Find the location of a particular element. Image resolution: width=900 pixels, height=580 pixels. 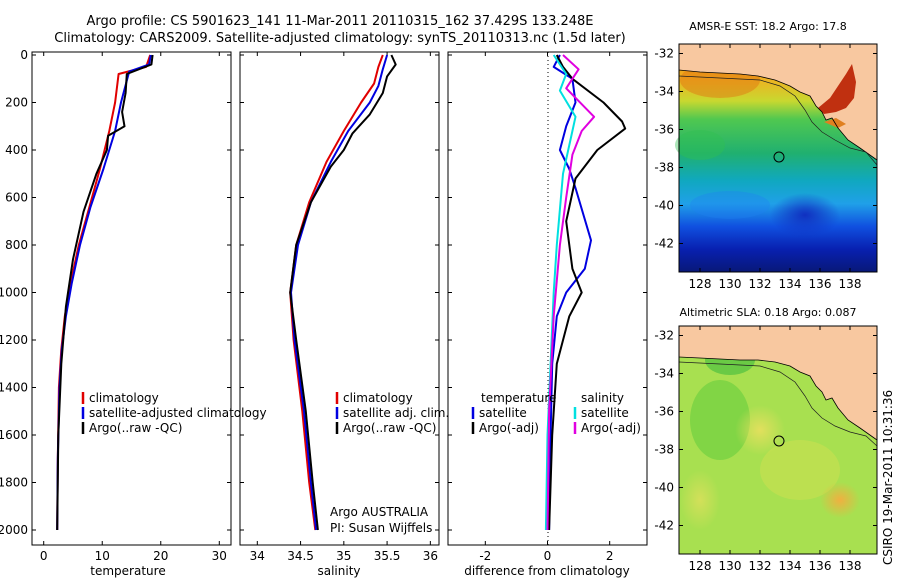

legend-temperature-header: temperature is located at coordinates (518, 398).